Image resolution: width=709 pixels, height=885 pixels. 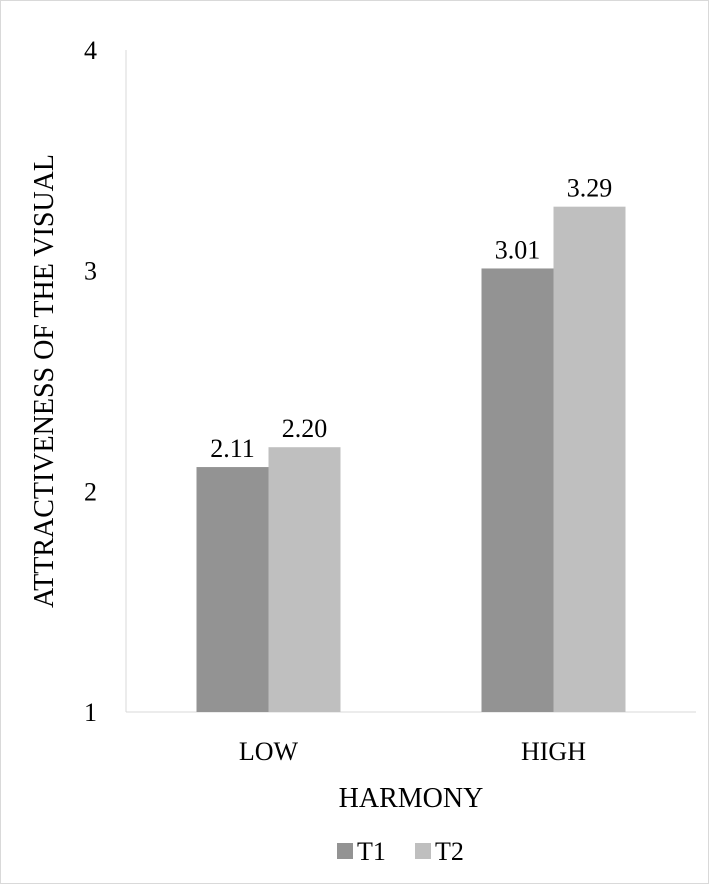 I want to click on legend: T1 T2, so click(x=400, y=851).